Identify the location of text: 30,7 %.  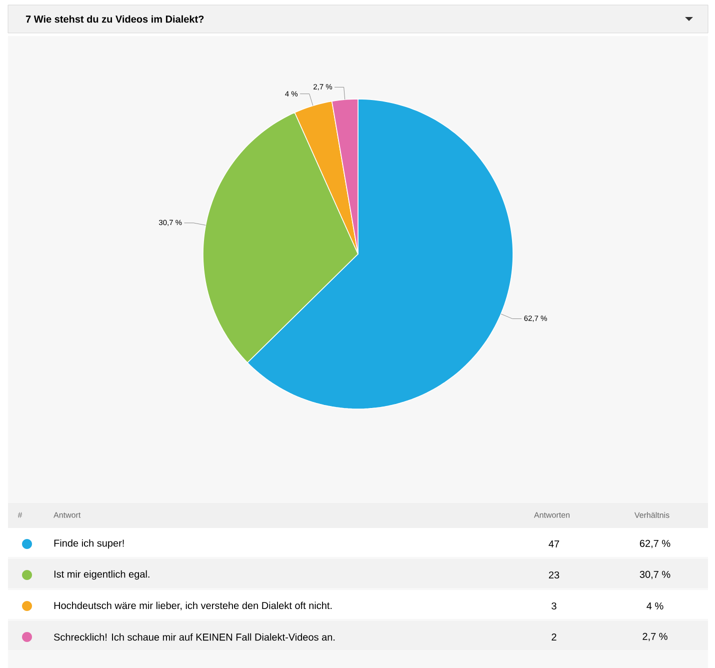
(655, 575).